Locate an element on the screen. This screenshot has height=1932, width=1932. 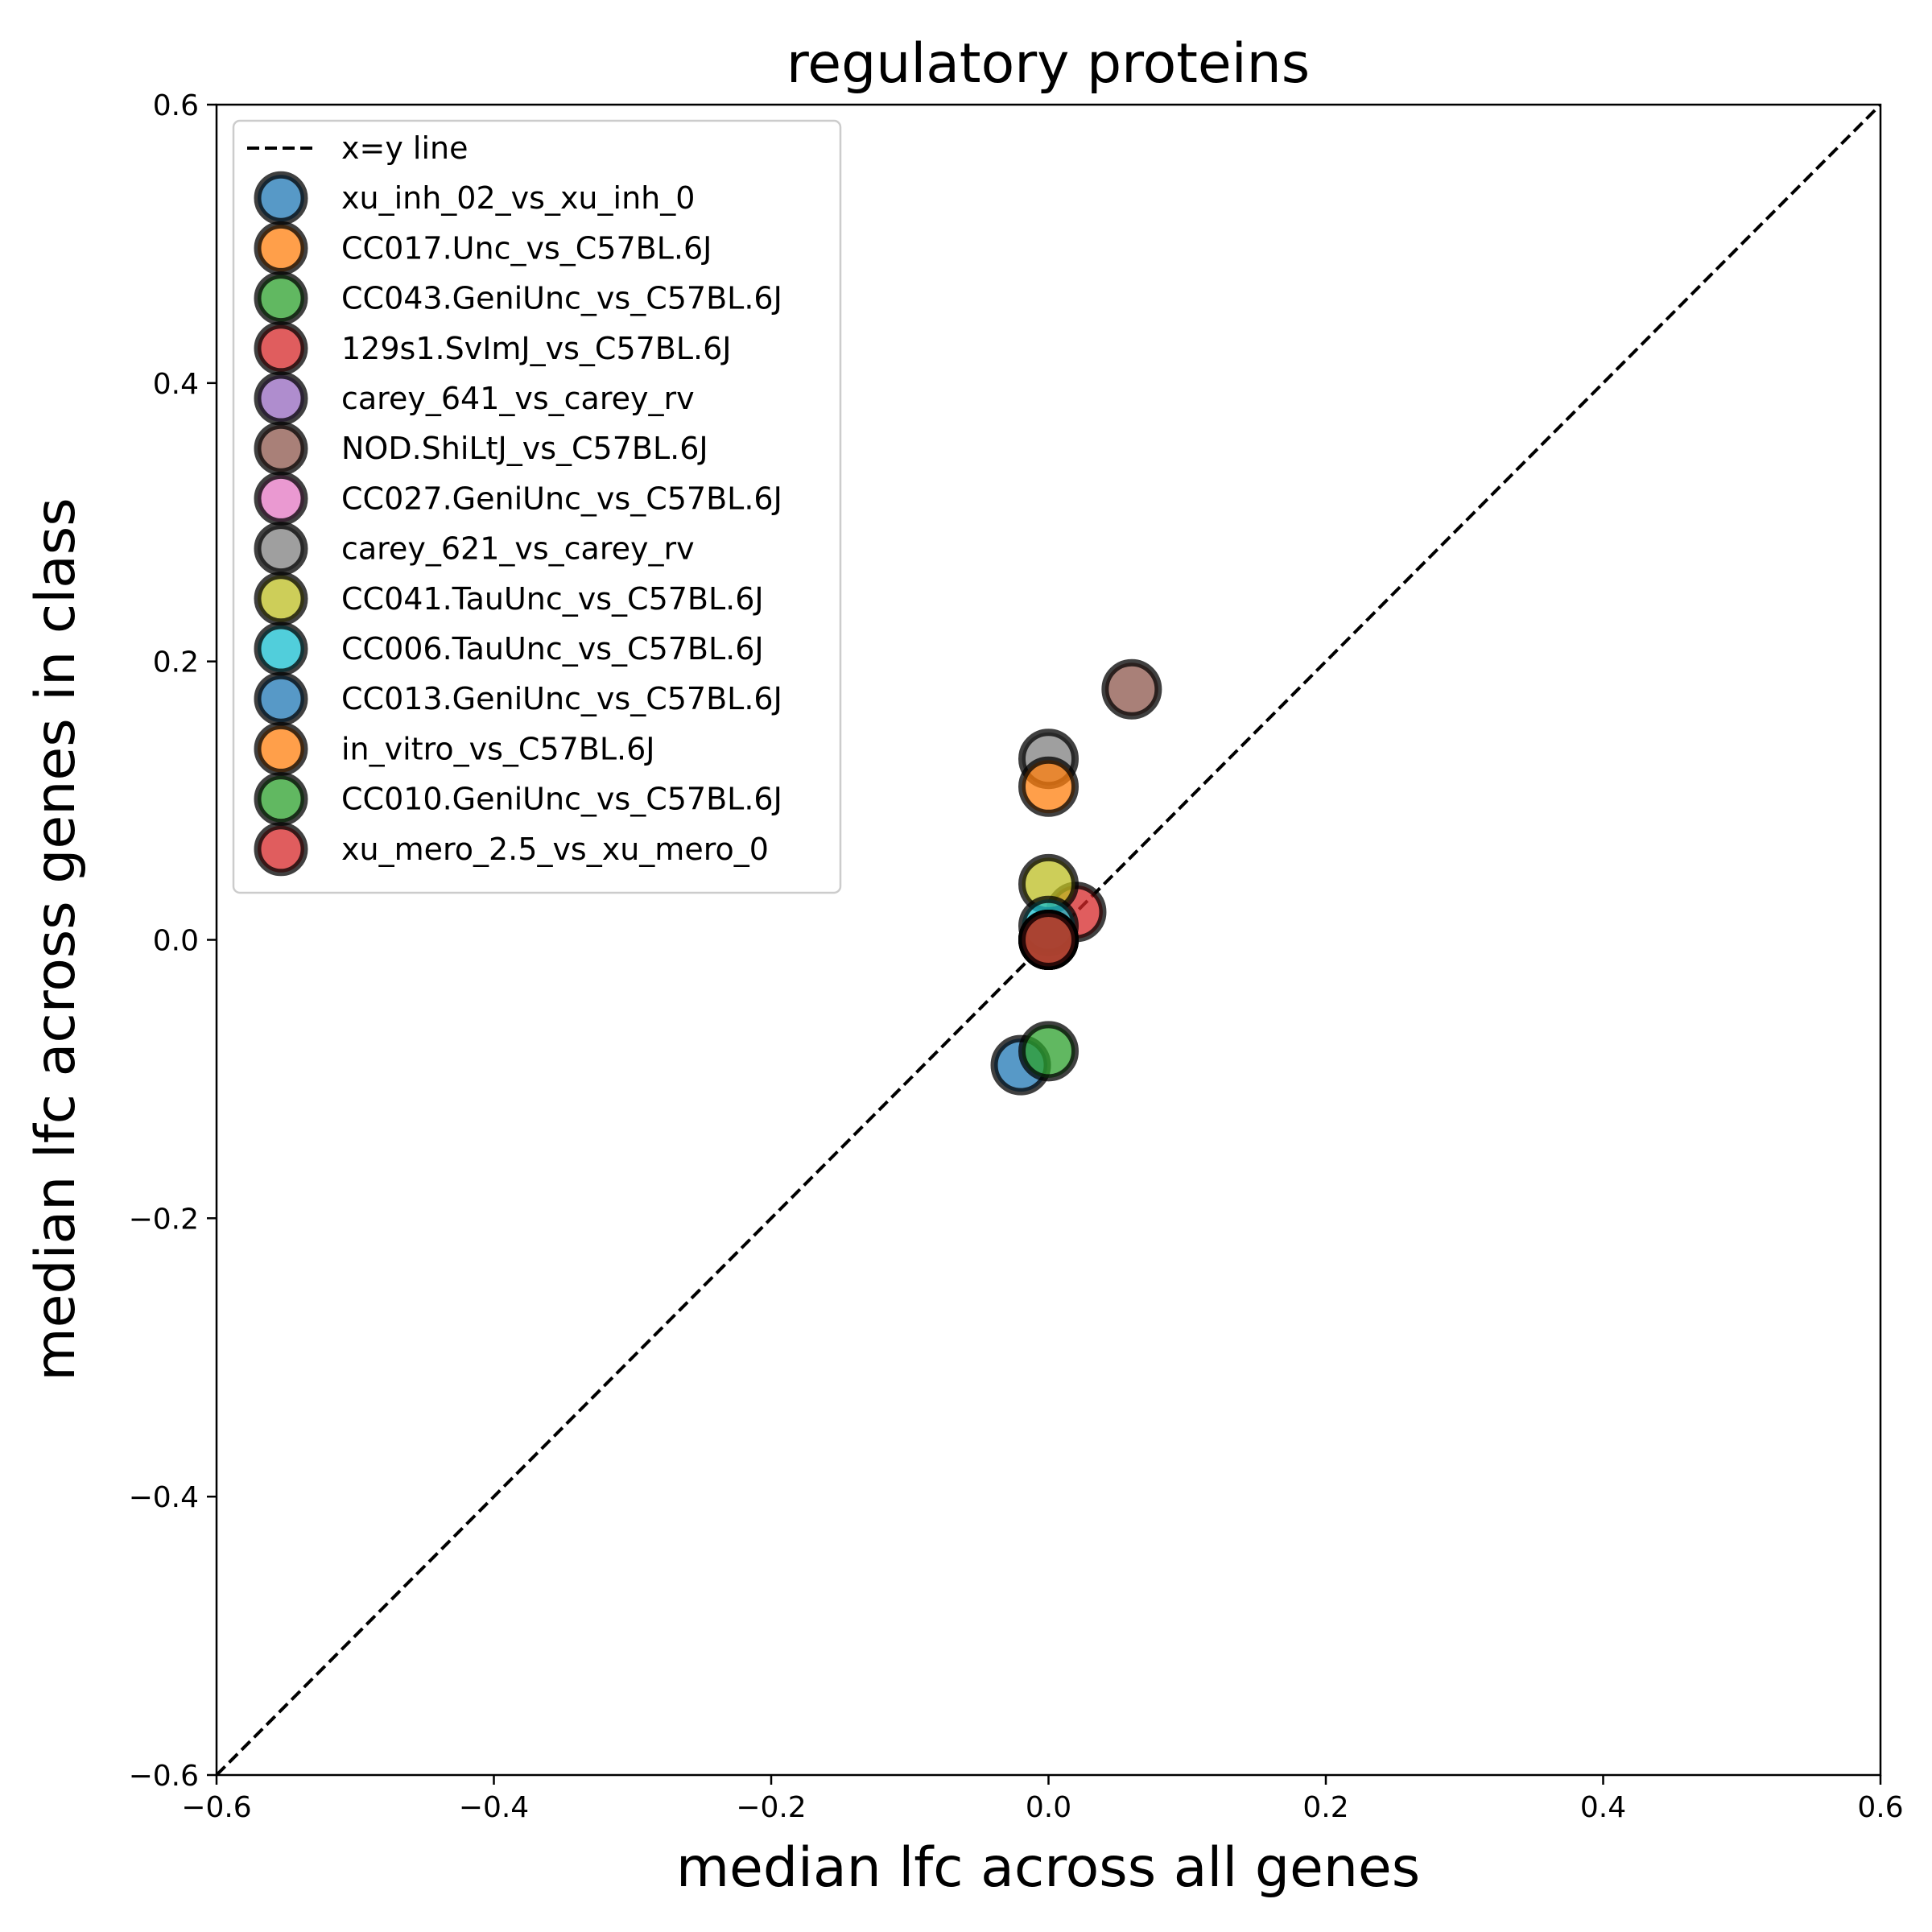
y-tick-label: 0.4 is located at coordinates (176, 384).